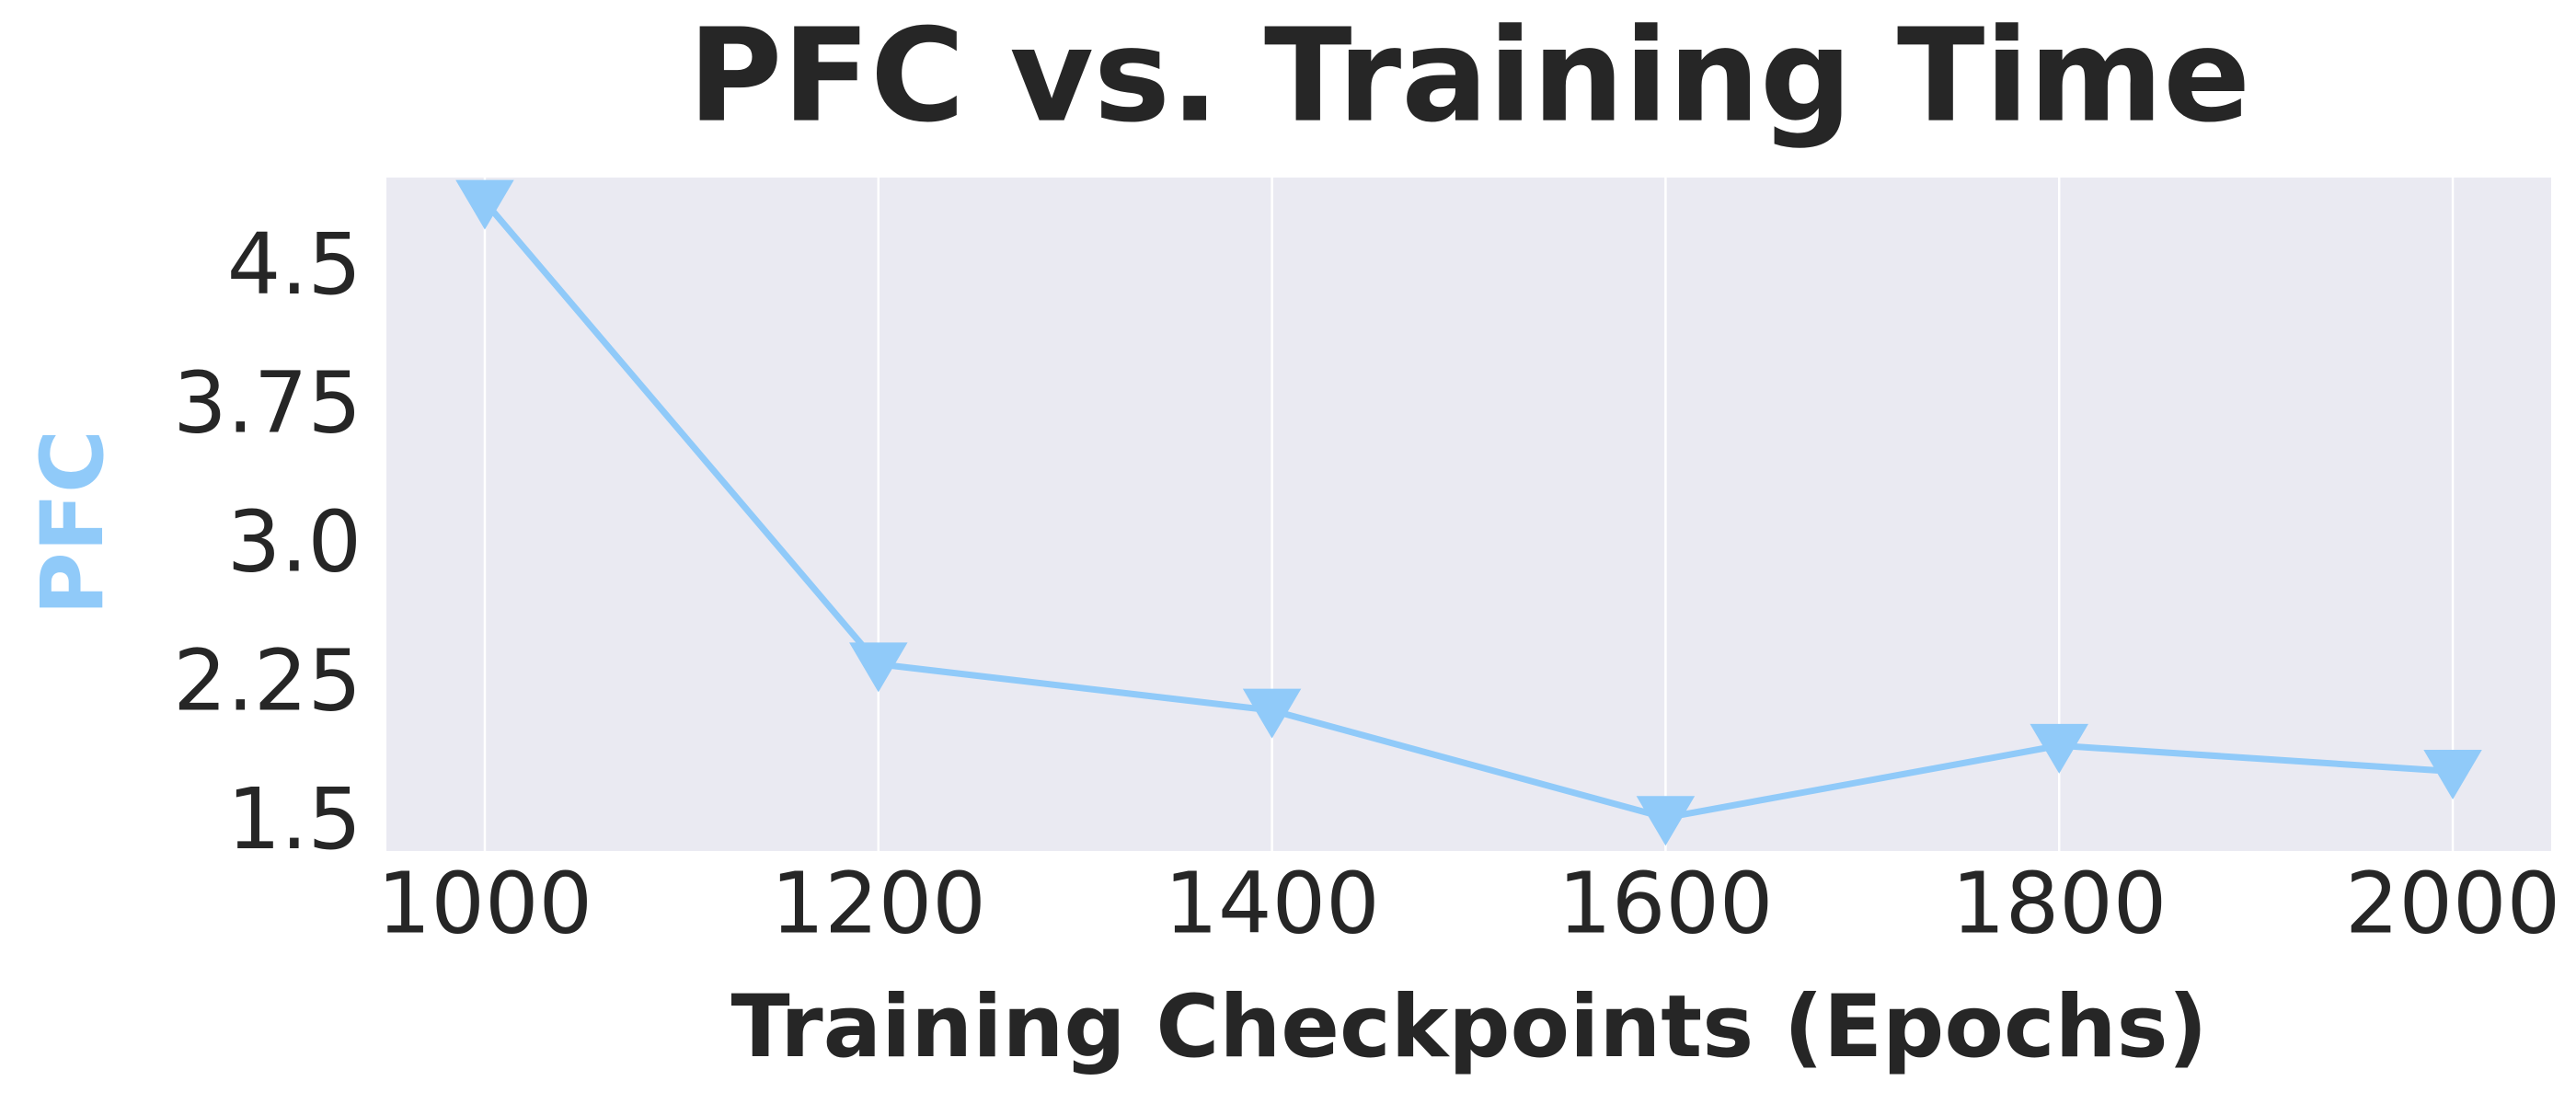 Image resolution: width=2576 pixels, height=1104 pixels. I want to click on x-tick-label: 1000, so click(484, 903).